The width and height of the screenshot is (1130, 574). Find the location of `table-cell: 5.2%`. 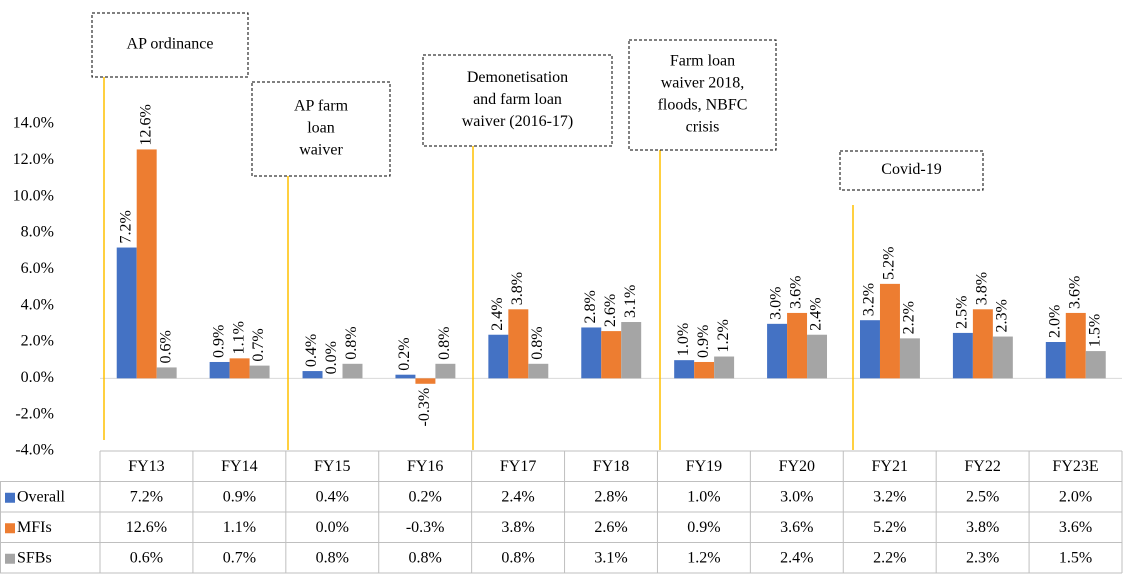

table-cell: 5.2% is located at coordinates (889, 527).